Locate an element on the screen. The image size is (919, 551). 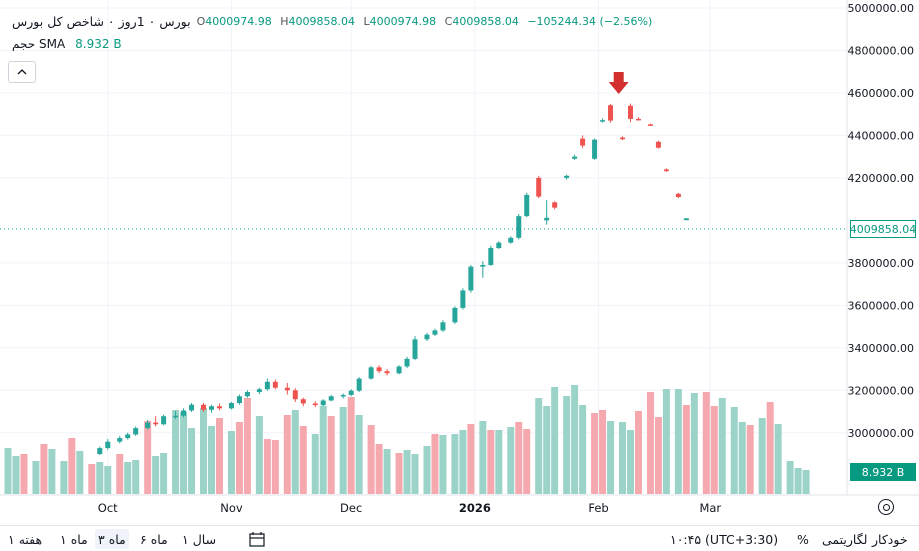
y-tick-label: 4200000.00 is located at coordinates (881, 178).